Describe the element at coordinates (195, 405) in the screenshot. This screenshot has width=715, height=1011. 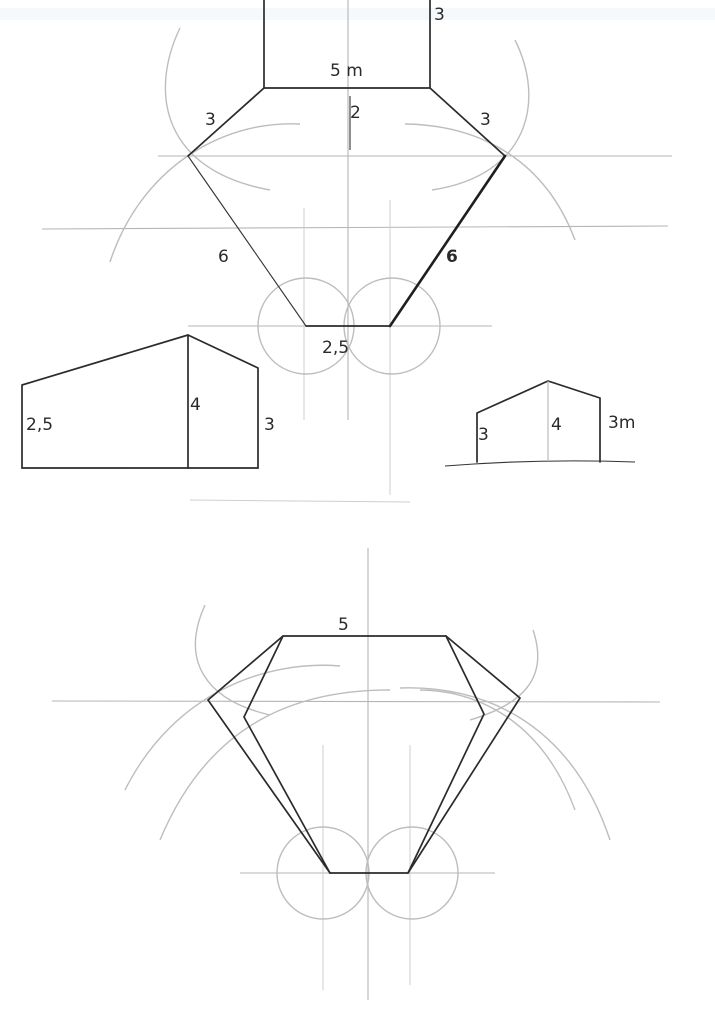
I see `left-elevation-label-middle: 4` at that location.